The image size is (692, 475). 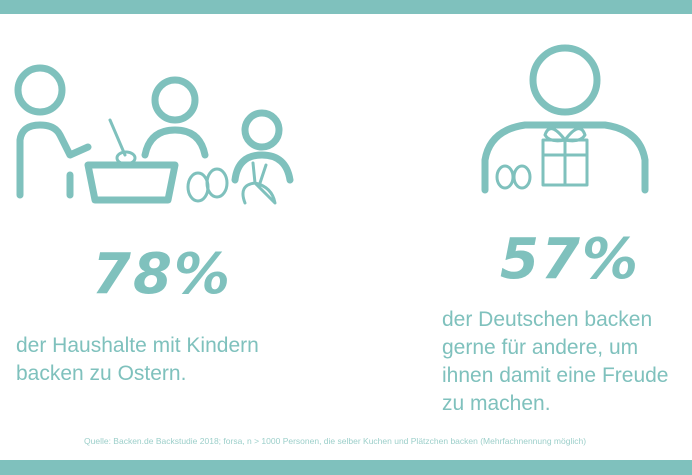 What do you see at coordinates (162, 274) in the screenshot?
I see `left-percent: 78%` at bounding box center [162, 274].